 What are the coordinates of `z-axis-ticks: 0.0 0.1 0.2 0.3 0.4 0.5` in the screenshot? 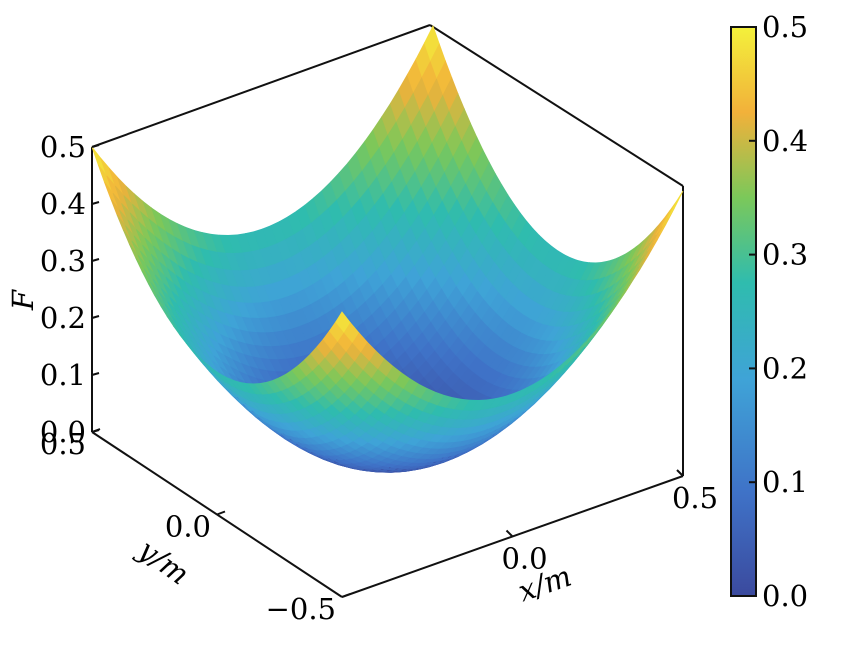 It's located at (70, 289).